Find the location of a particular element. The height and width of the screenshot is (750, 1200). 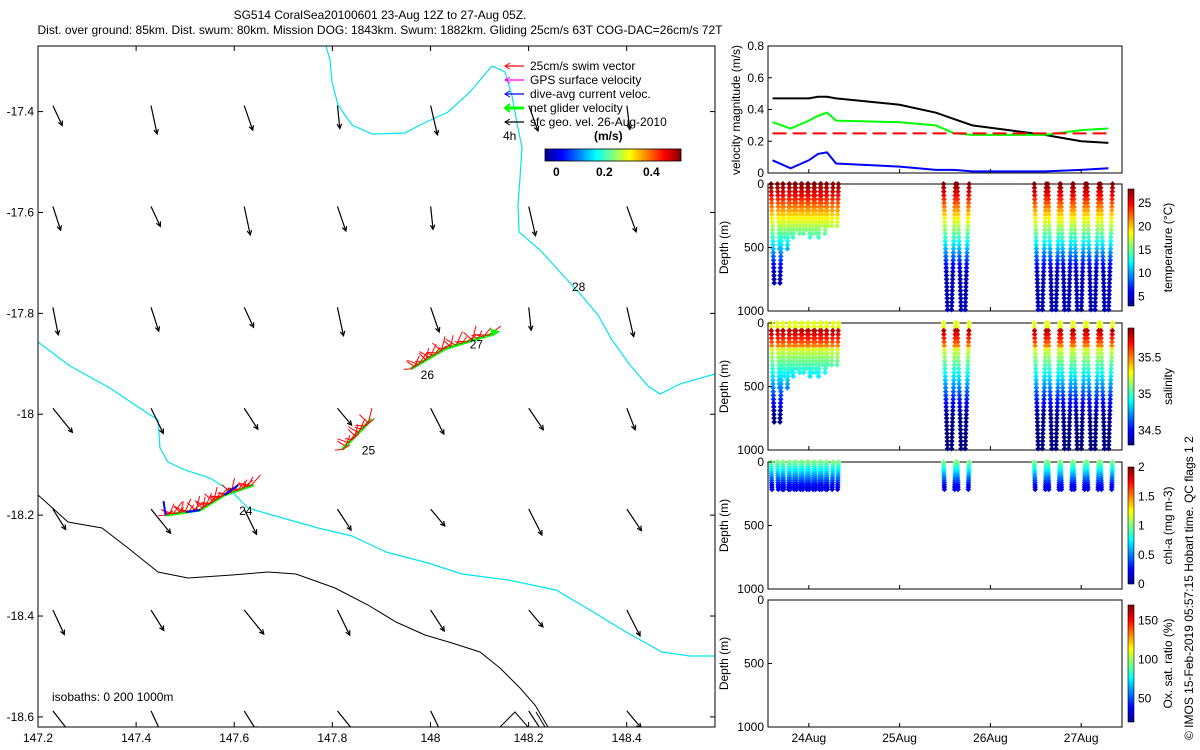

colorbar-tick-label: 1.5 is located at coordinates (1146, 496).